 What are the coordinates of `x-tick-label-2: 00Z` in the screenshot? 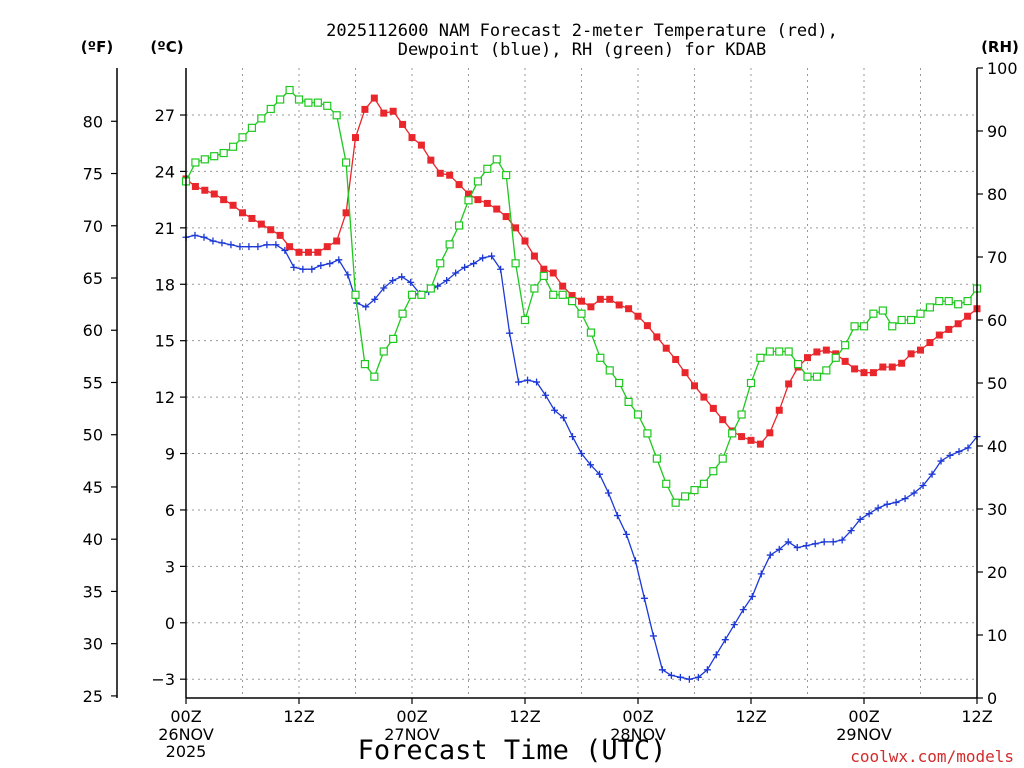 It's located at (411, 716).